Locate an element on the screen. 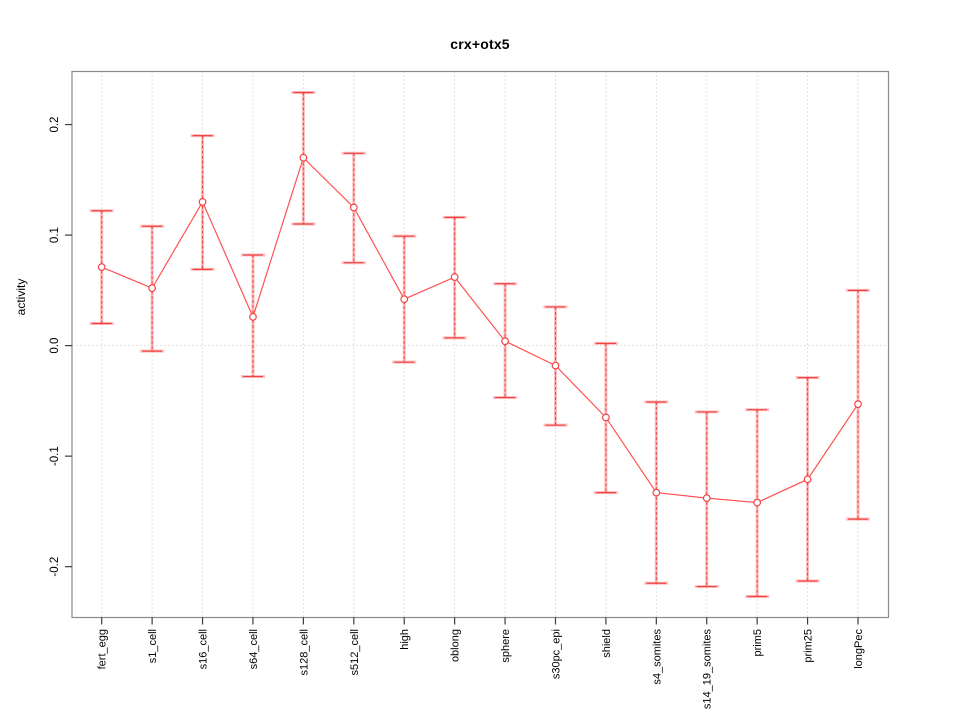 The height and width of the screenshot is (720, 960). x-tick-label: oblong is located at coordinates (456, 645).